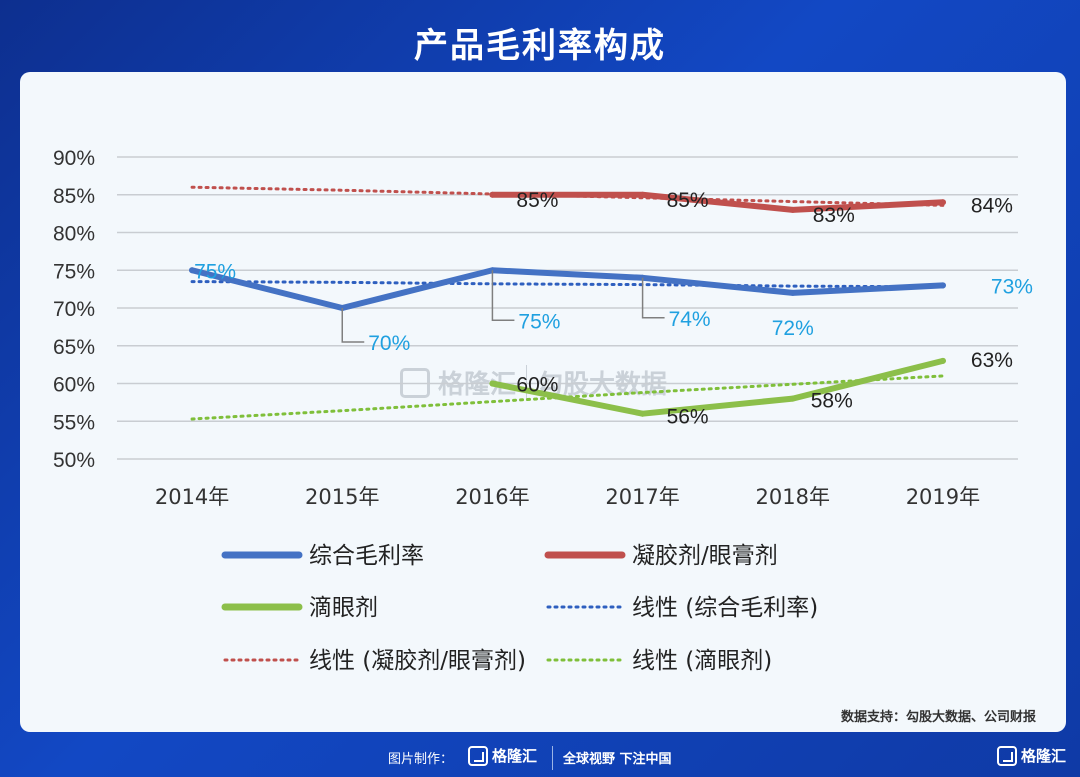 This screenshot has width=1080, height=777. What do you see at coordinates (74, 271) in the screenshot?
I see `y-tick-label: 75%` at bounding box center [74, 271].